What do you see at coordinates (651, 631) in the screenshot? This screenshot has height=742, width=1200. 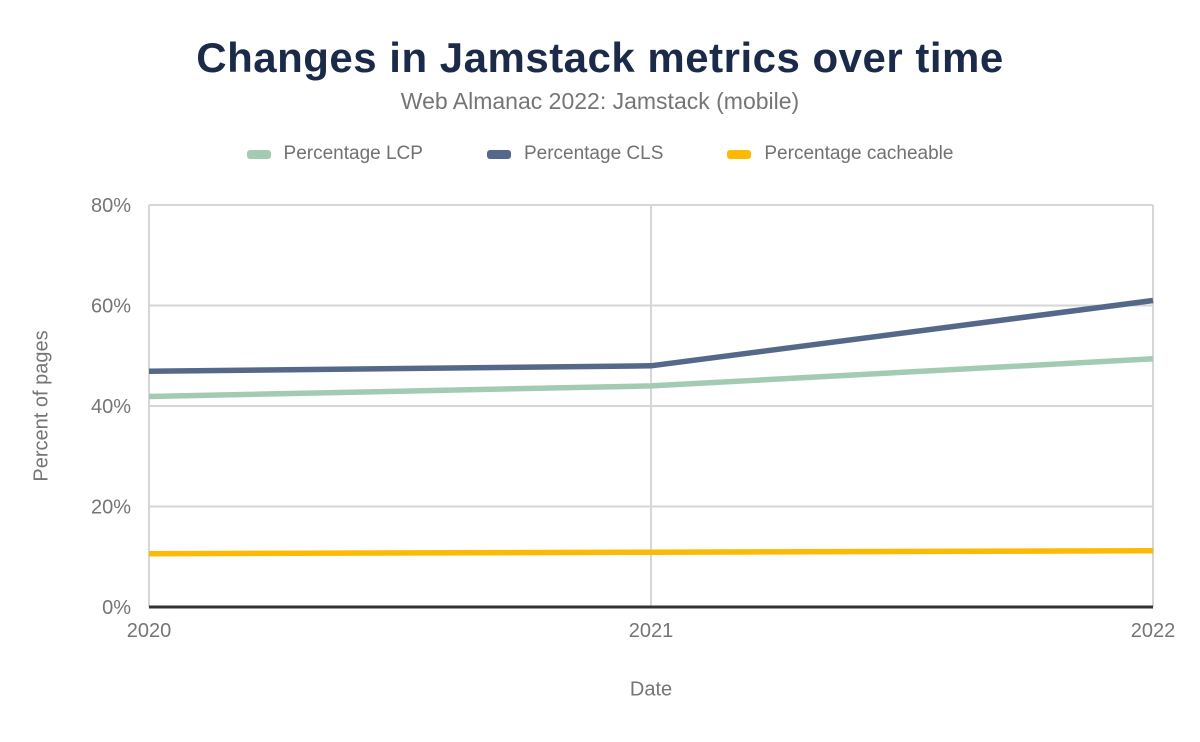 I see `x-tick-label: 2021` at bounding box center [651, 631].